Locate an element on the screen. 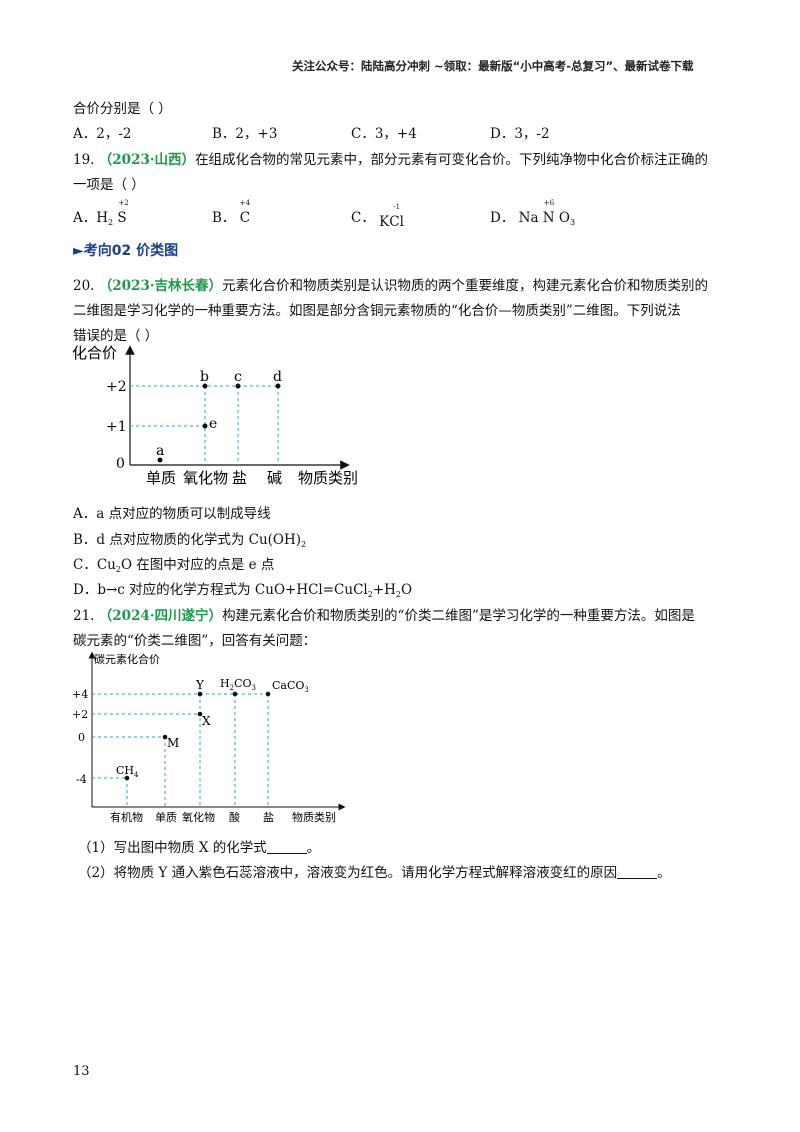  q21-cat-yanghuawu: 氧化物 is located at coordinates (198, 817).